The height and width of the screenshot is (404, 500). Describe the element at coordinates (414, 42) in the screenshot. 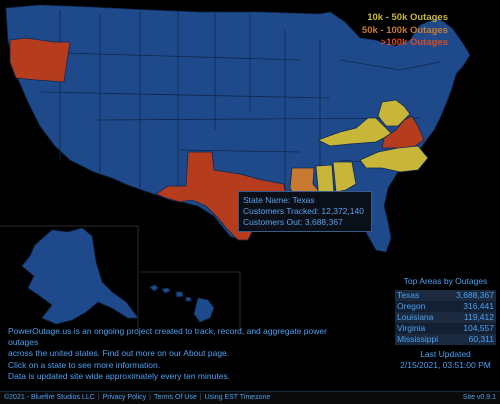

I see `legend-item-100k-plus: >100k Outages` at that location.